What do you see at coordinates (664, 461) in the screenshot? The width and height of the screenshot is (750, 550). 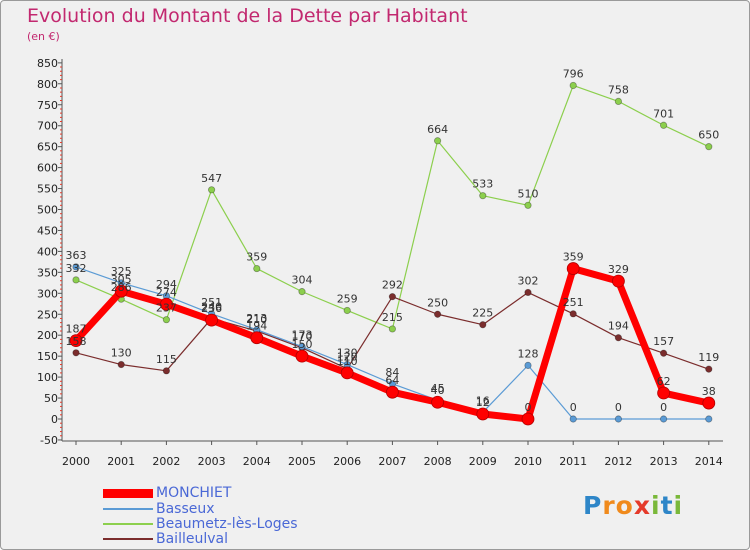 I see `x-tick-label: 2013` at bounding box center [664, 461].